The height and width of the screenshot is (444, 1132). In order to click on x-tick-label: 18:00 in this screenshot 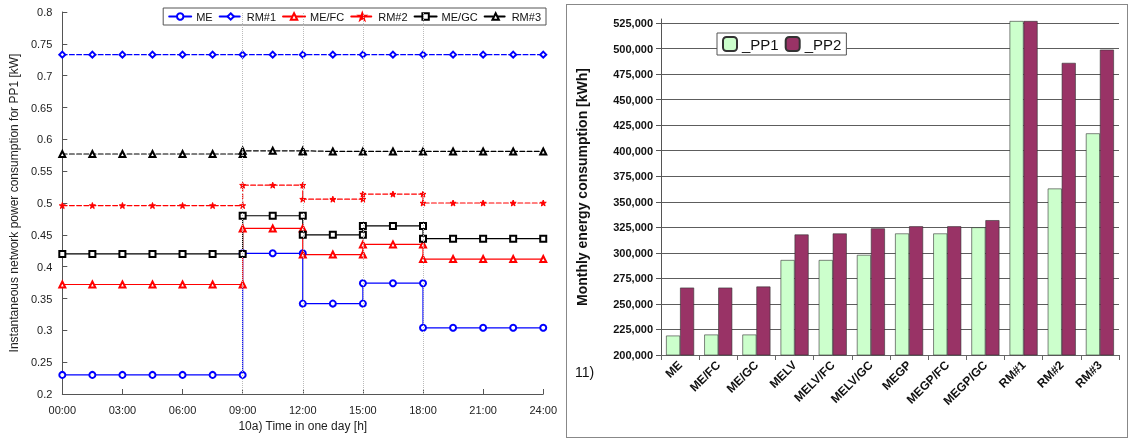, I will do `click(423, 409)`.